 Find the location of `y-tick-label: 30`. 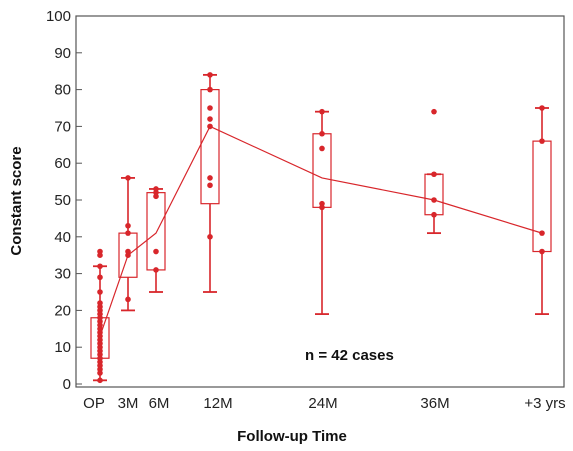

y-tick-label: 30 is located at coordinates (62, 274).